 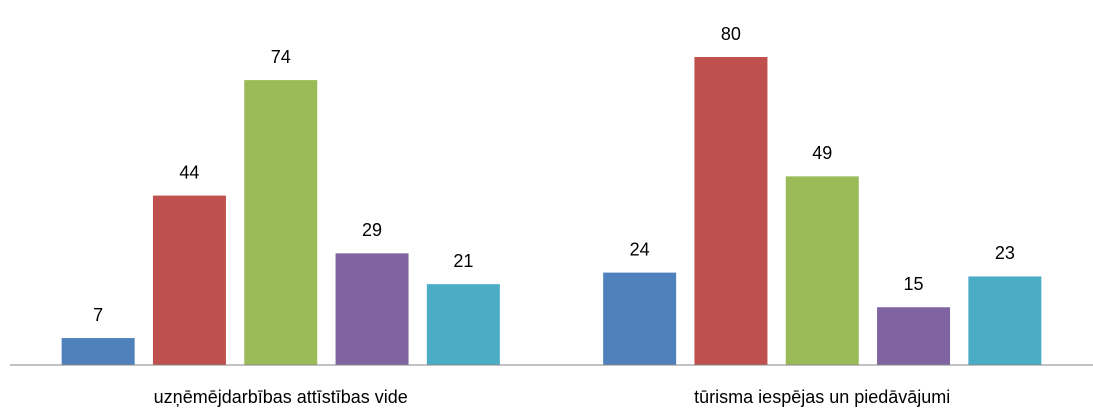 What do you see at coordinates (822, 397) in the screenshot?
I see `x-tick-label: tūrisma iespējas un piedāvājumi` at bounding box center [822, 397].